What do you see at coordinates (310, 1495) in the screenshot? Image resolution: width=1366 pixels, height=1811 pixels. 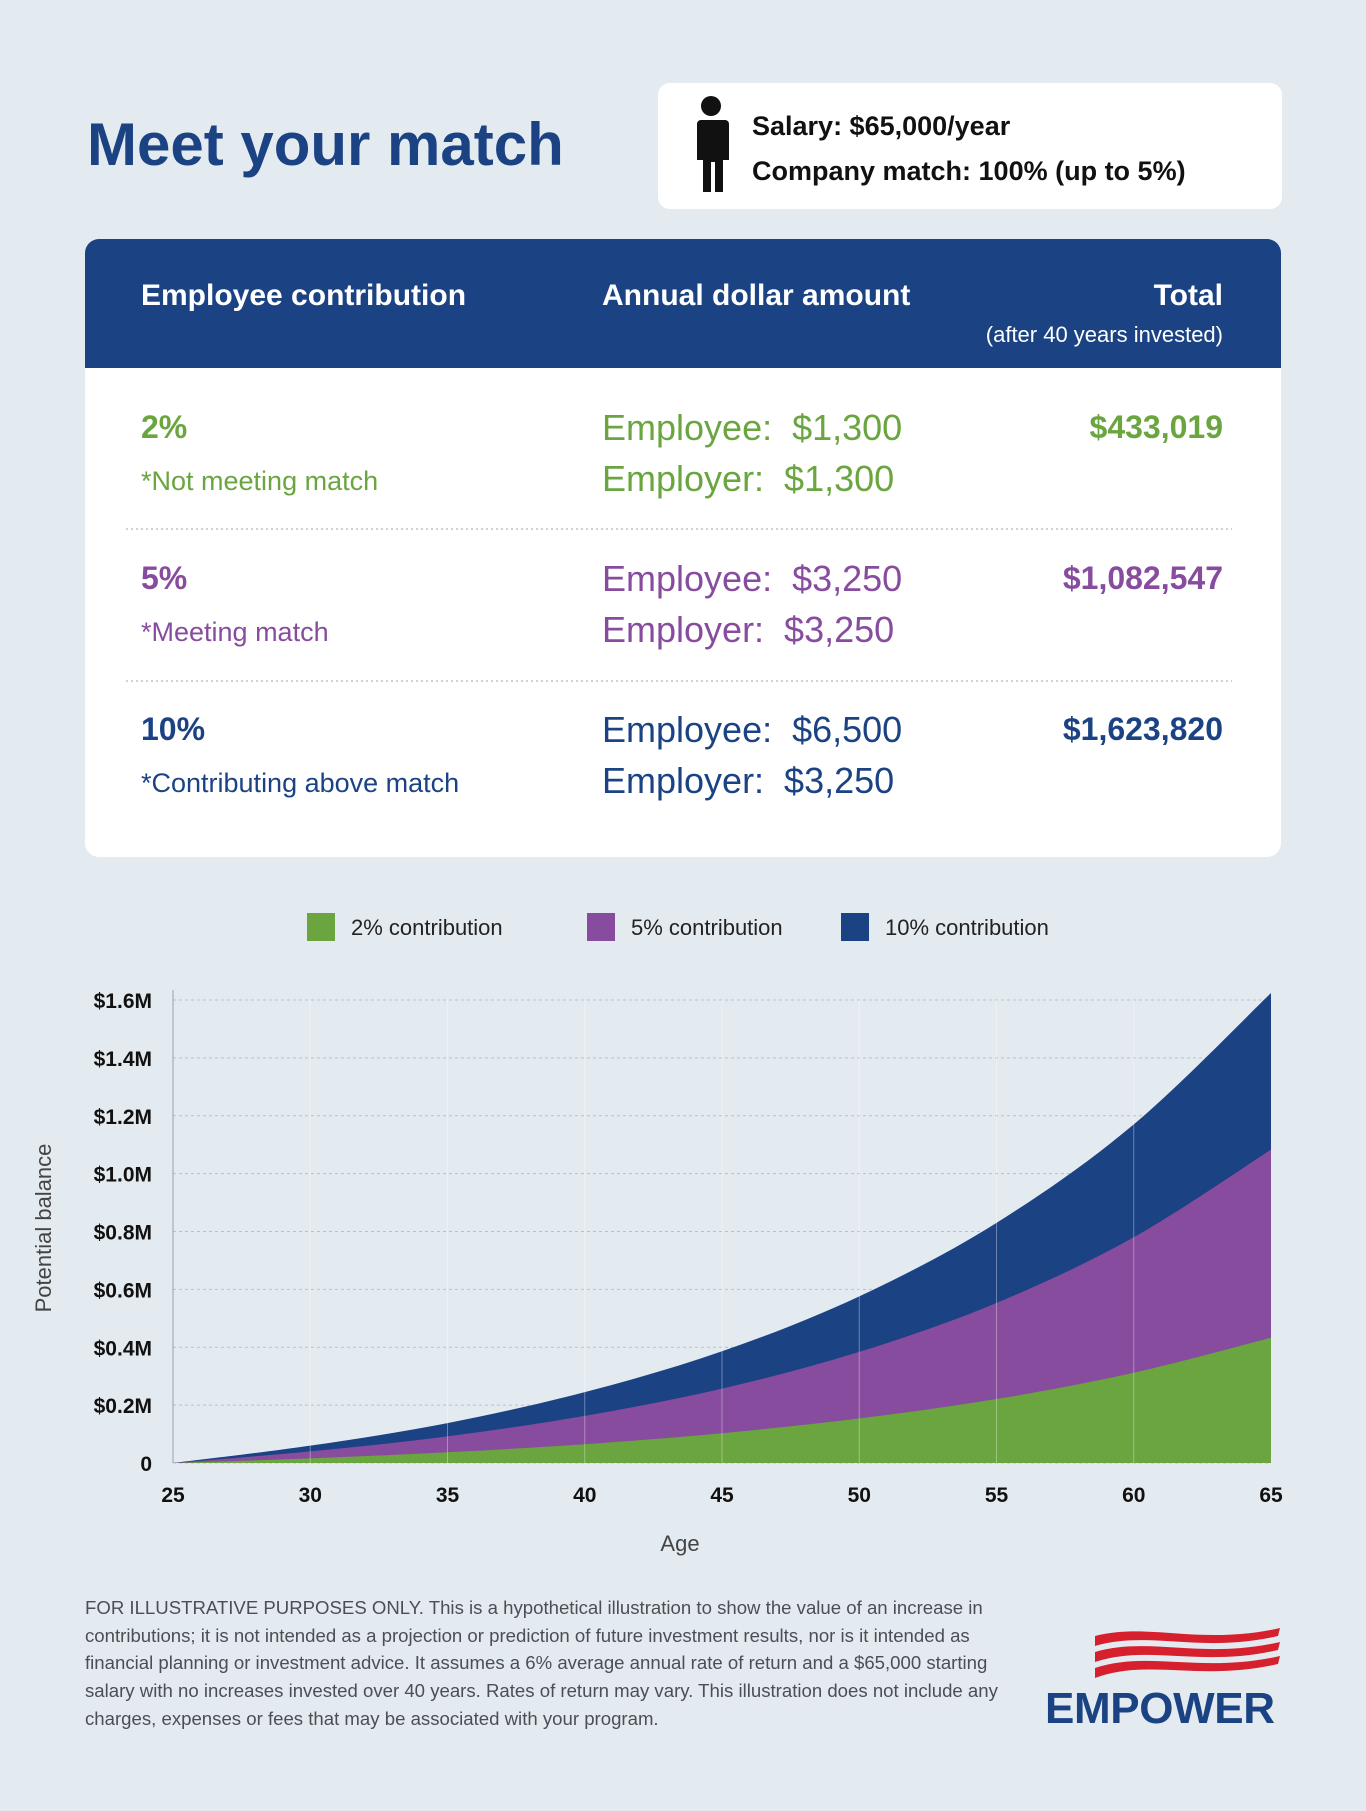 I see `x-tick-label: 30` at bounding box center [310, 1495].